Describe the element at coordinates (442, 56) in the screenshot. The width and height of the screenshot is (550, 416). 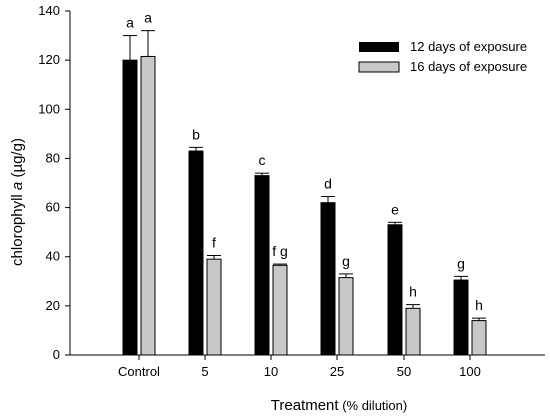
I see `legend: 12 days of exposure 16 days of exposure` at that location.